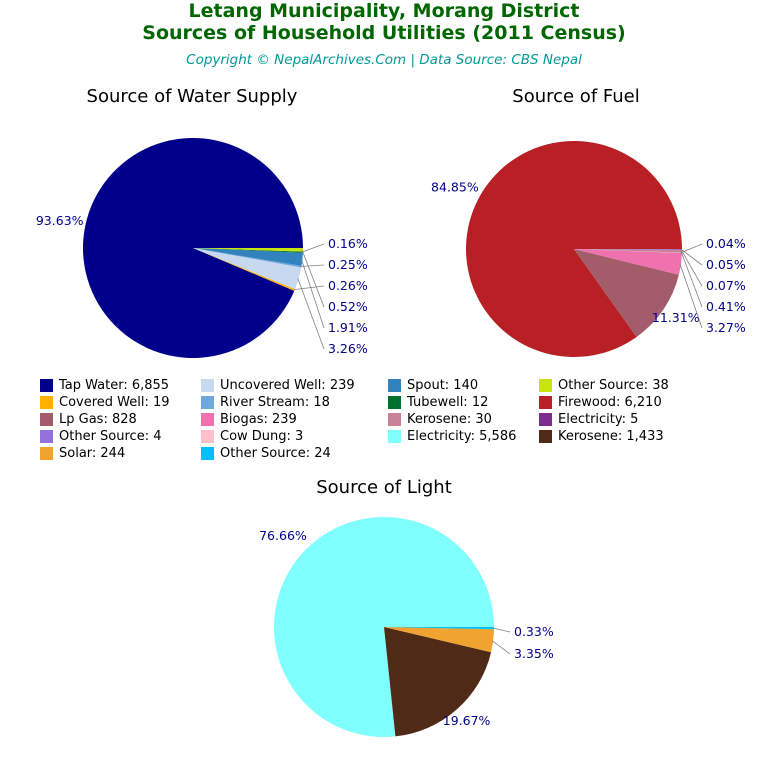  Describe the element at coordinates (501, 647) in the screenshot. I see `leader-line-solar` at that location.